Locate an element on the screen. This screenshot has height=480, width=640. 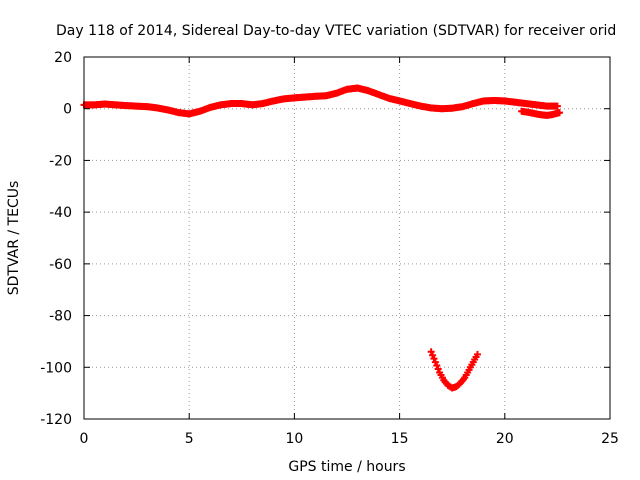
x-axis-label: GPS time / hours is located at coordinates (346, 467).